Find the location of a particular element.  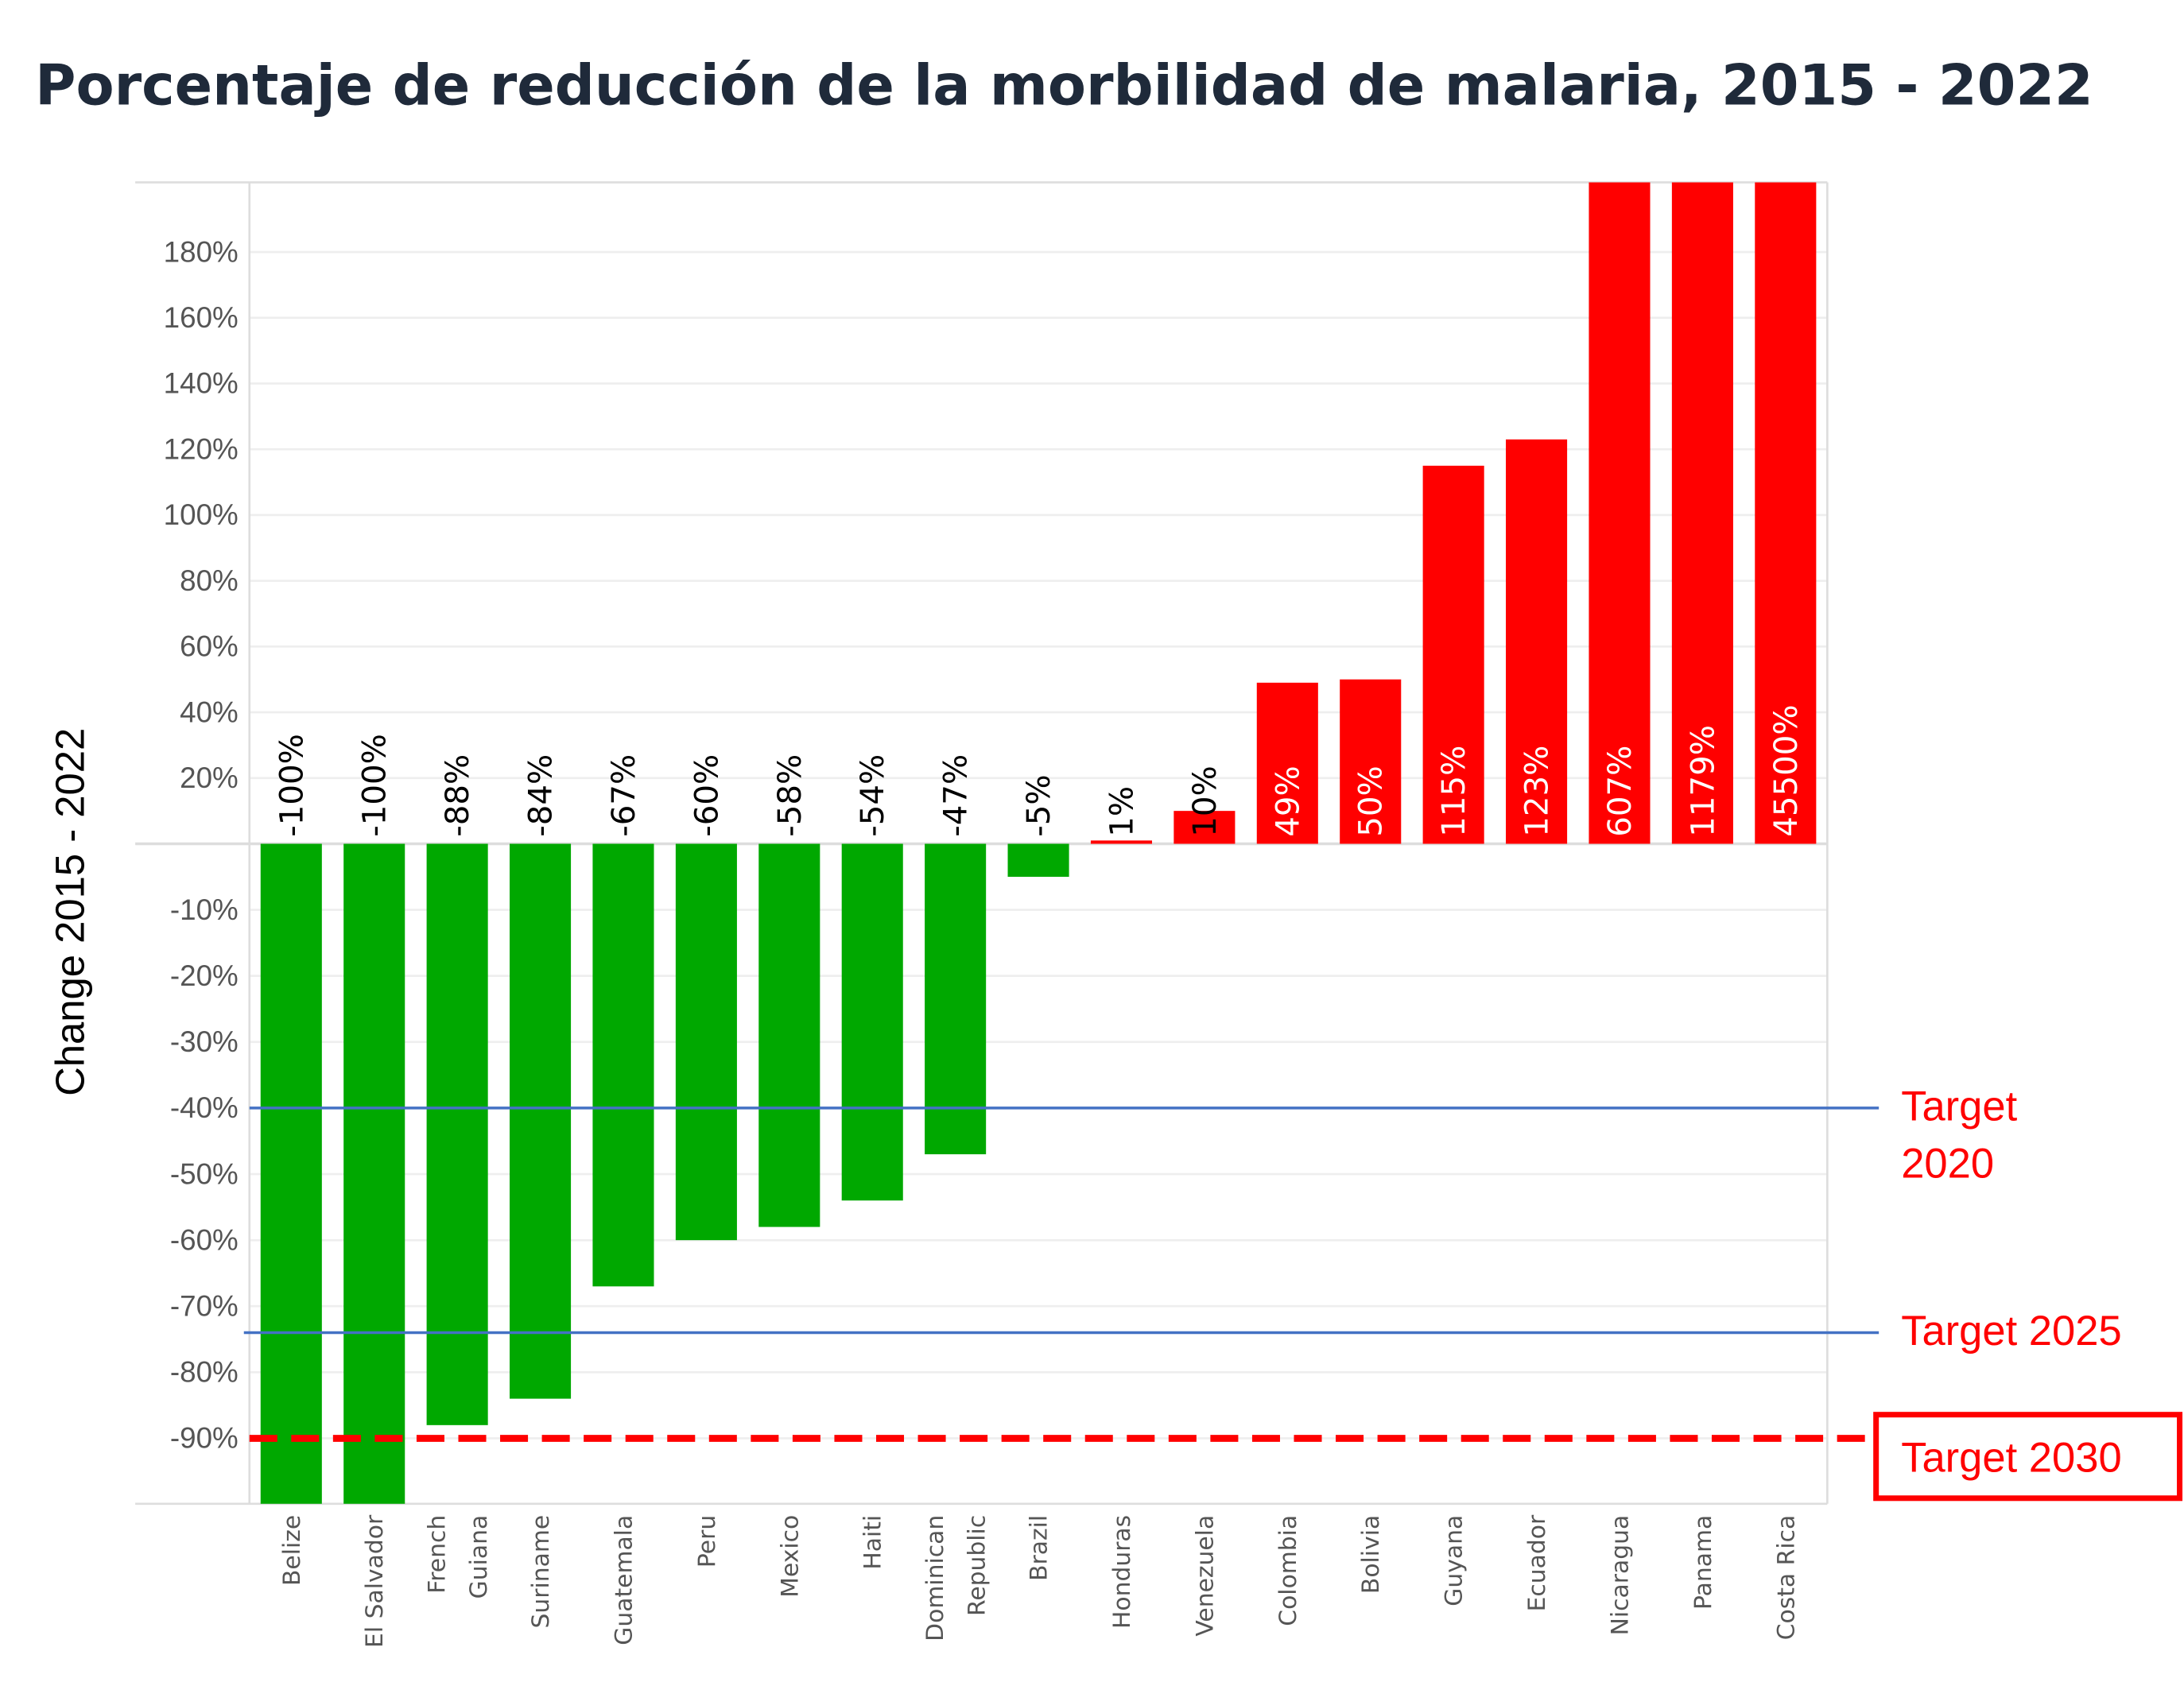

y-tick-label: -30% is located at coordinates (204, 1041).